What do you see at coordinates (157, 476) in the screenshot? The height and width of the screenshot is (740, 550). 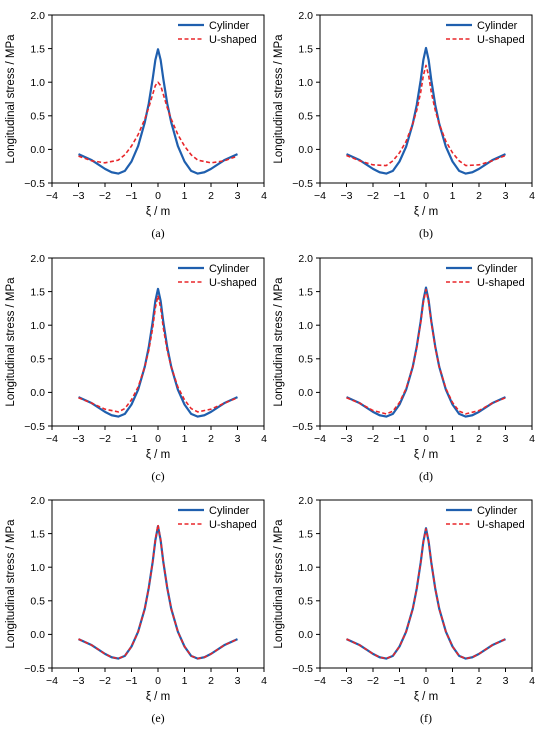 I see `panel-caption: (c)` at bounding box center [157, 476].